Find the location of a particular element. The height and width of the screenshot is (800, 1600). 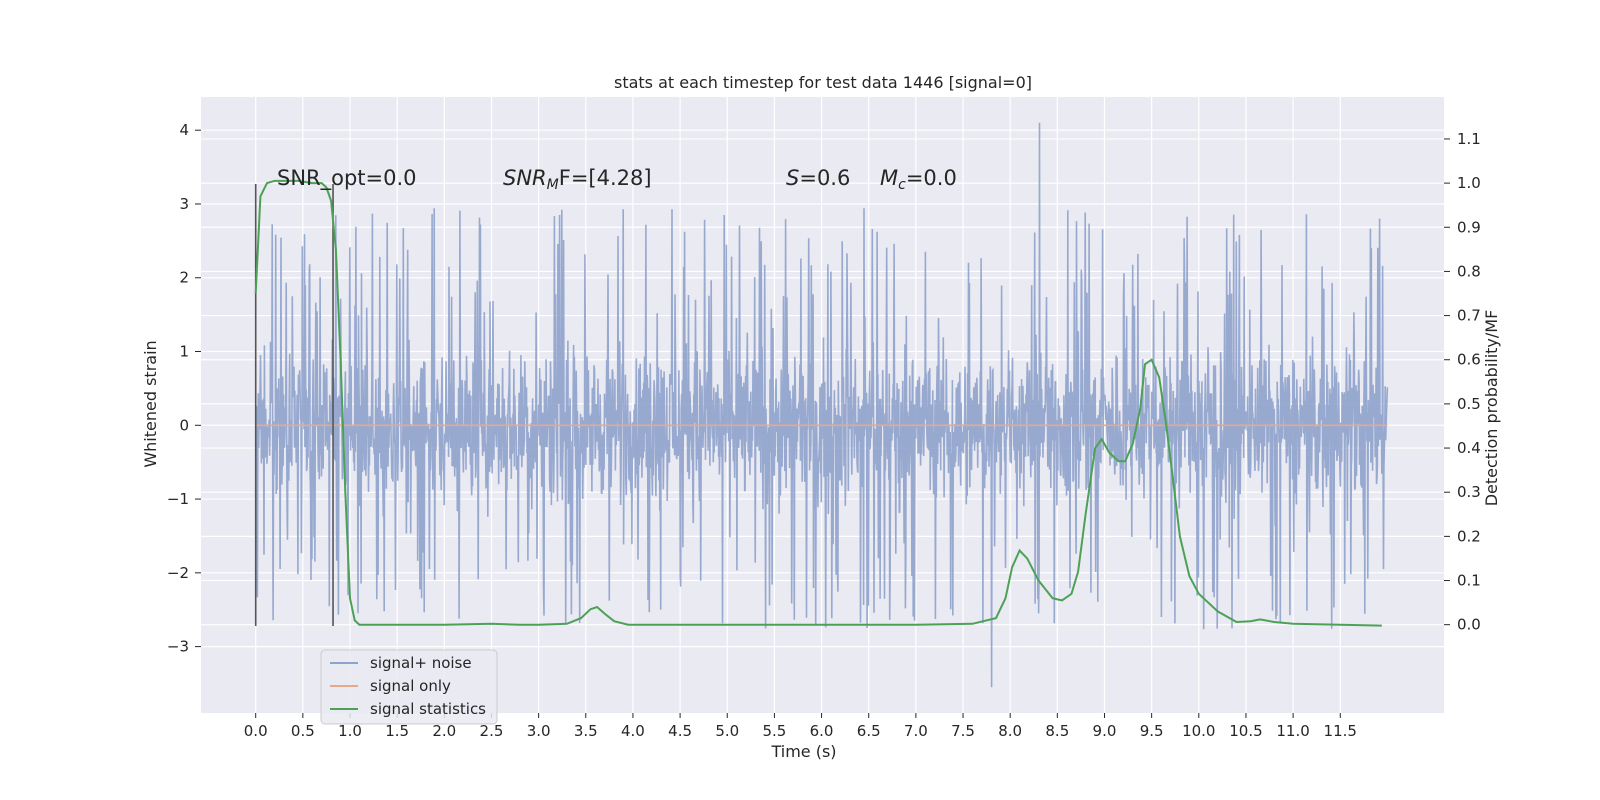

annotation-snr-mf: SNRMF=[4.28] is located at coordinates (577, 179).